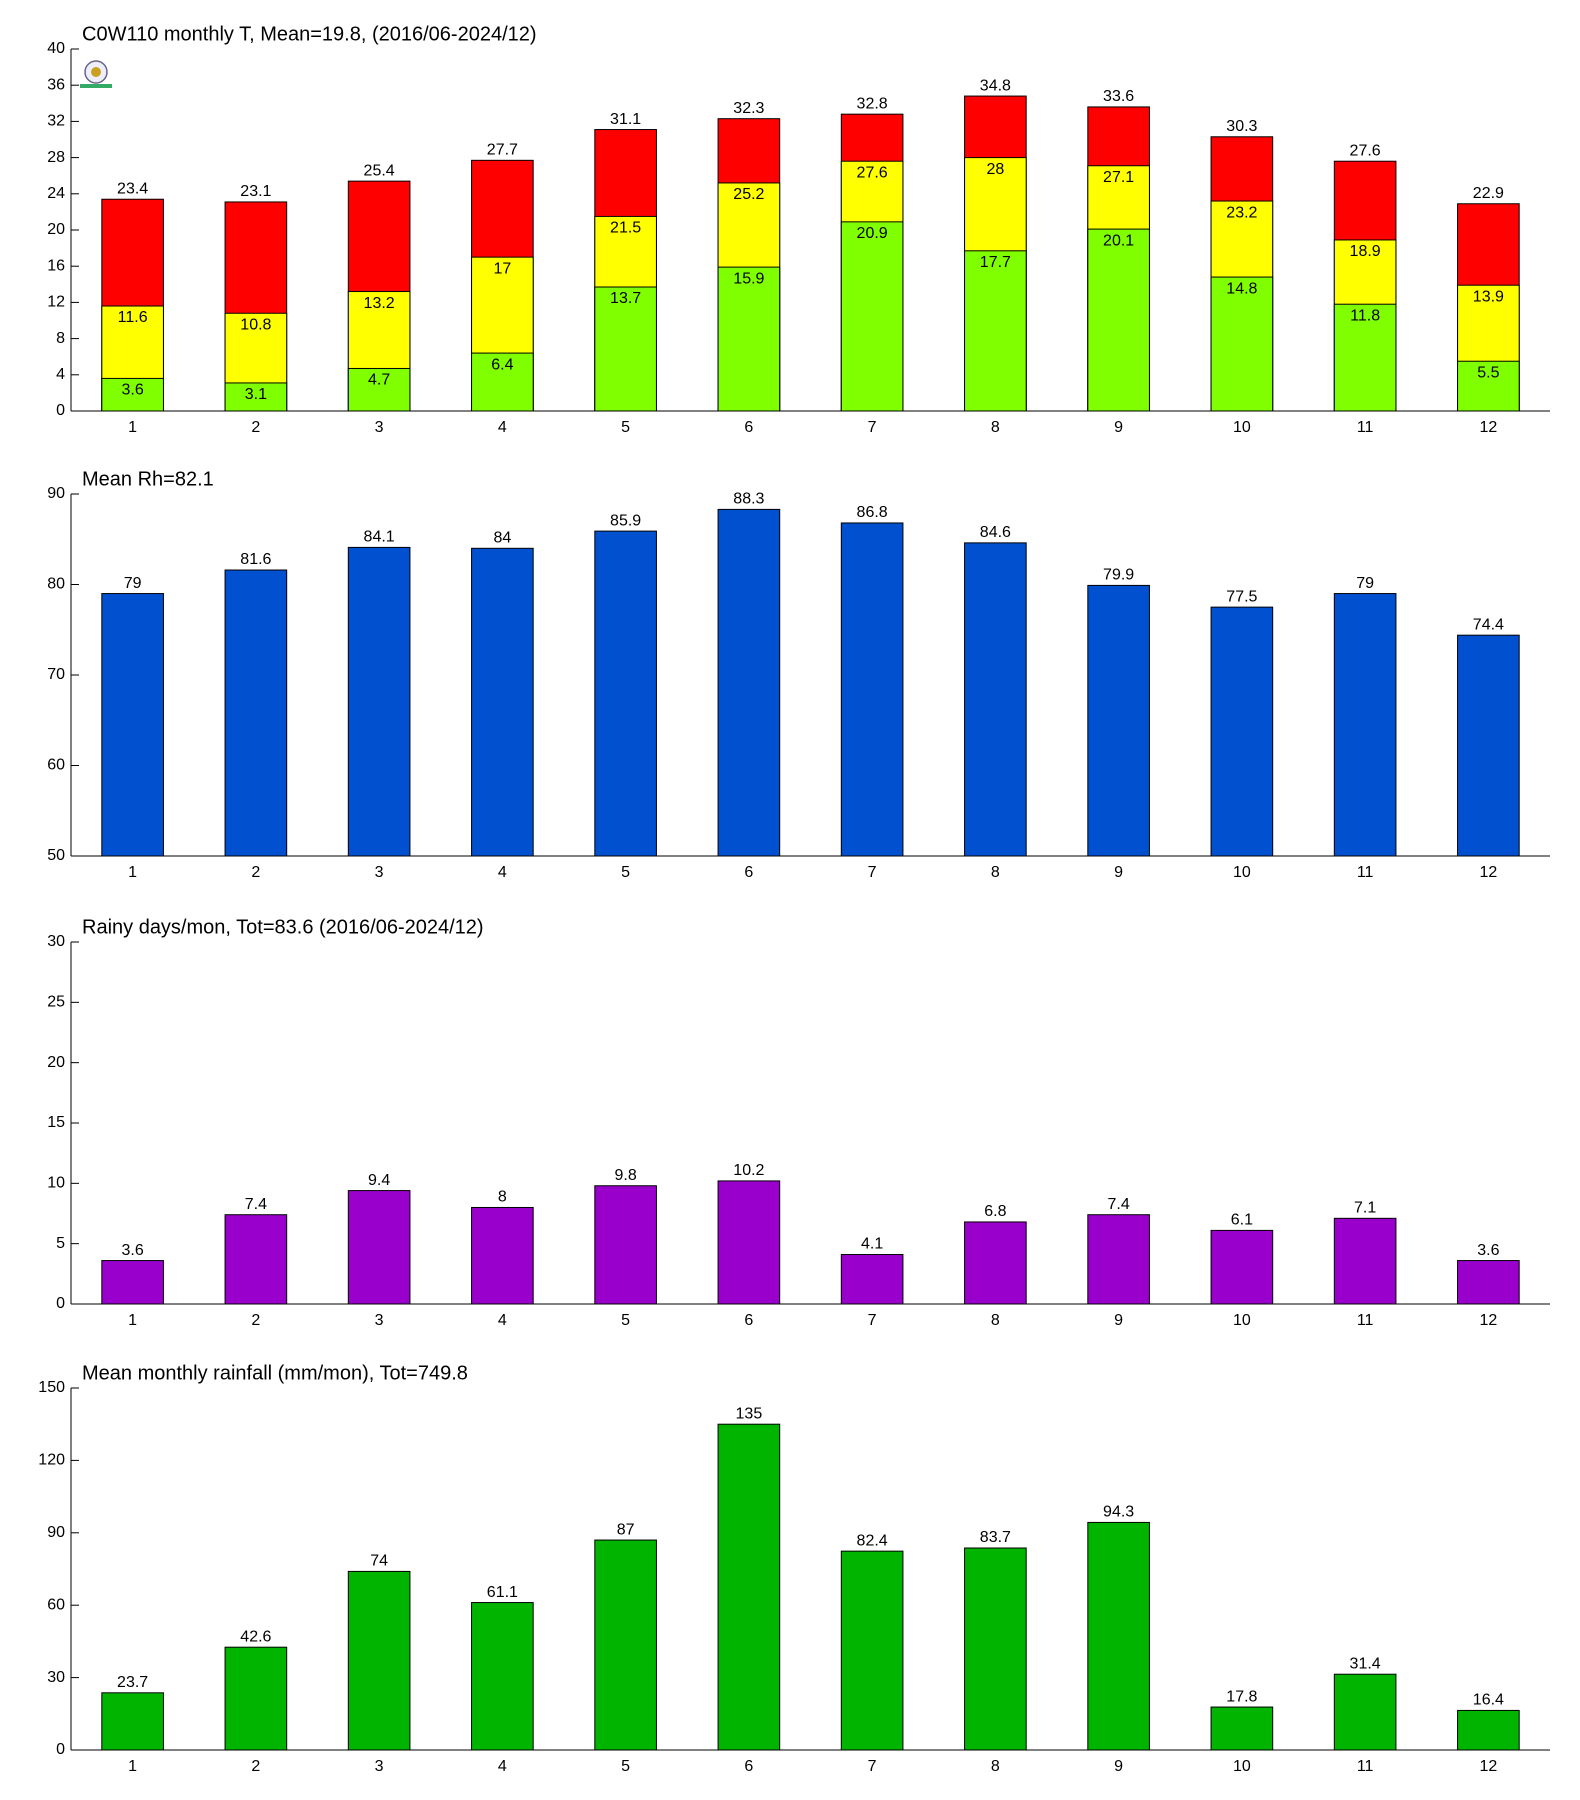 This screenshot has height=1800, width=1580. Describe the element at coordinates (56, 302) in the screenshot. I see `y-tick-label: 12` at that location.